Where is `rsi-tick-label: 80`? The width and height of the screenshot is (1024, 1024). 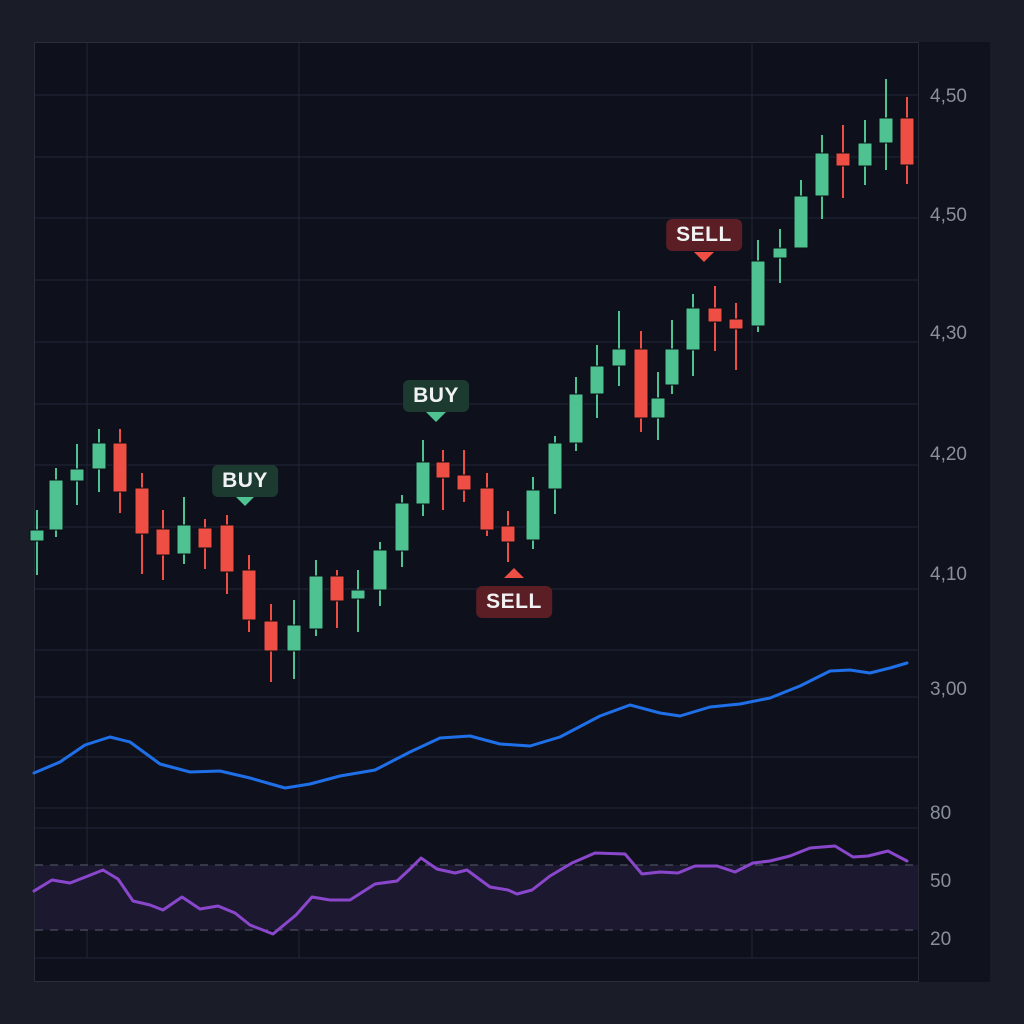 rsi-tick-label: 80 is located at coordinates (941, 813).